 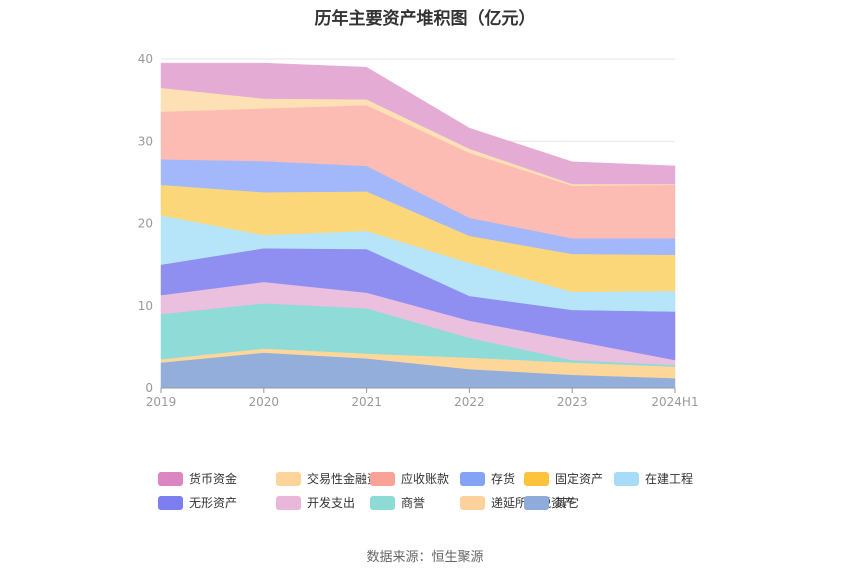 What do you see at coordinates (425, 479) in the screenshot?
I see `legend-label: 应收账款` at bounding box center [425, 479].